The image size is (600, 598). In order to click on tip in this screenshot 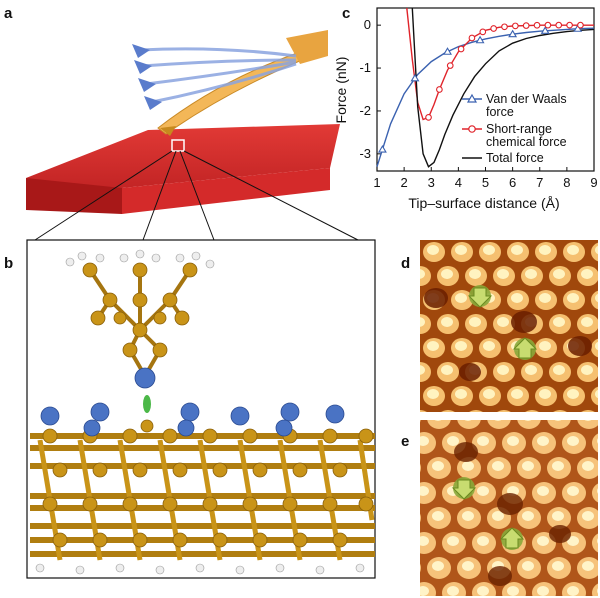, I will do `click(168, 131)`.